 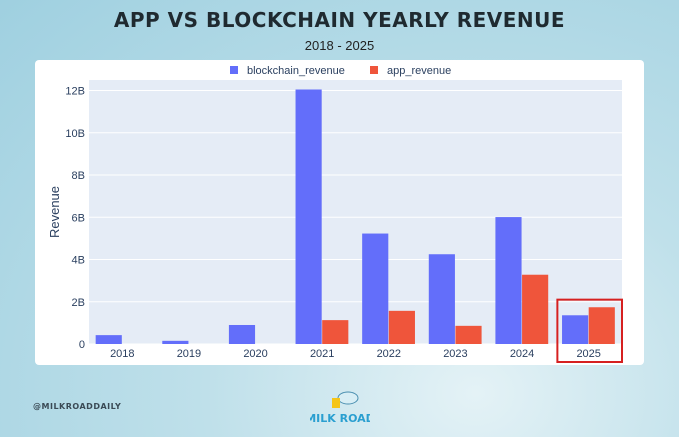 What do you see at coordinates (508, 280) in the screenshot?
I see `bar-blockchain_revenue-2024` at bounding box center [508, 280].